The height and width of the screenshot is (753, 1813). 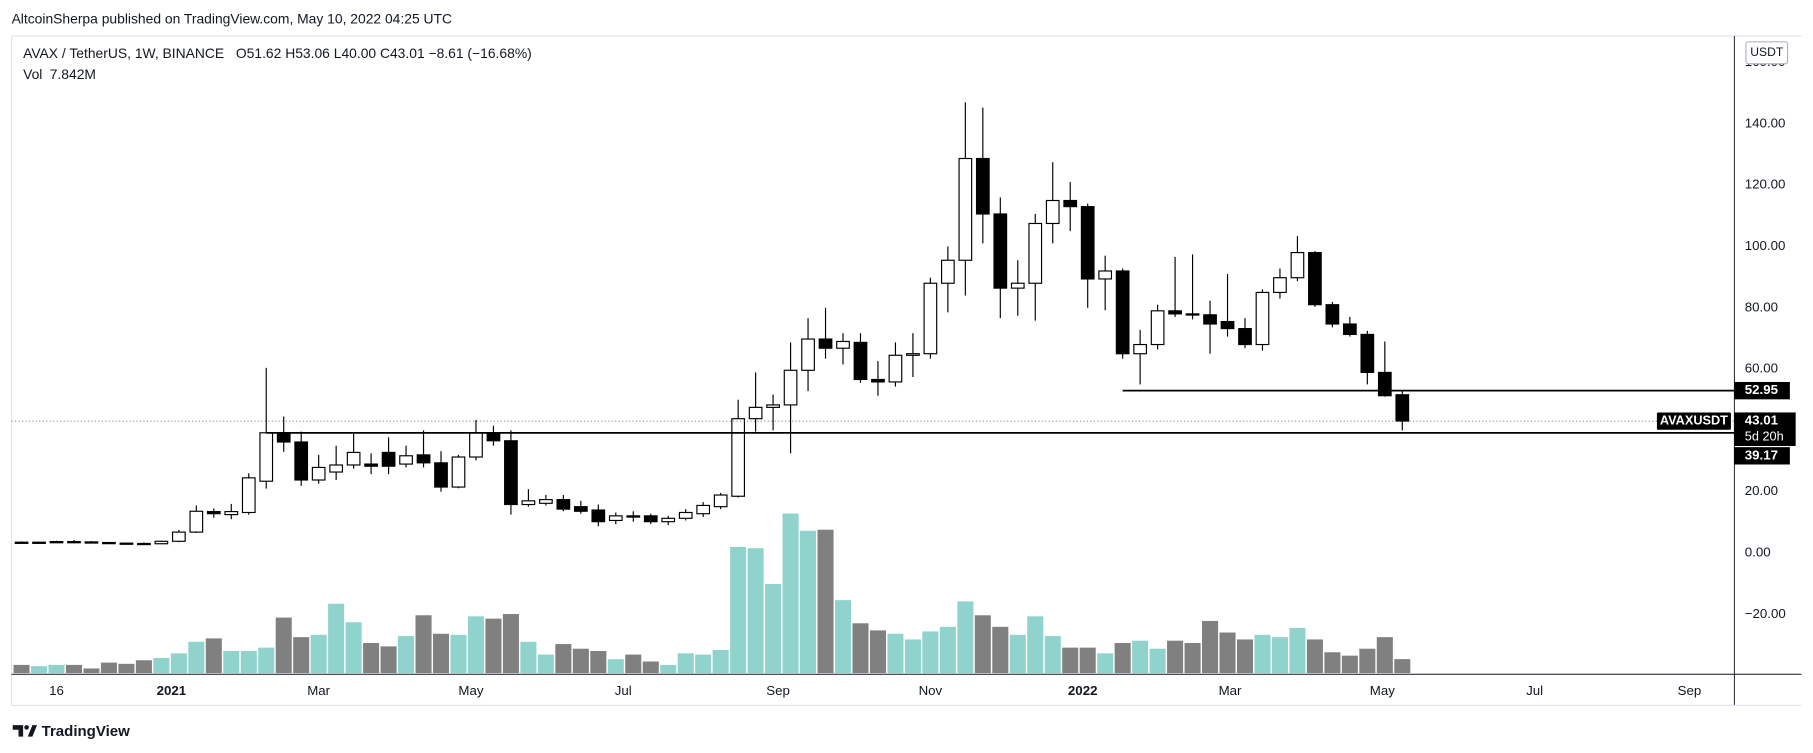 What do you see at coordinates (1762, 420) in the screenshot?
I see `last-price-label: 43.01` at bounding box center [1762, 420].